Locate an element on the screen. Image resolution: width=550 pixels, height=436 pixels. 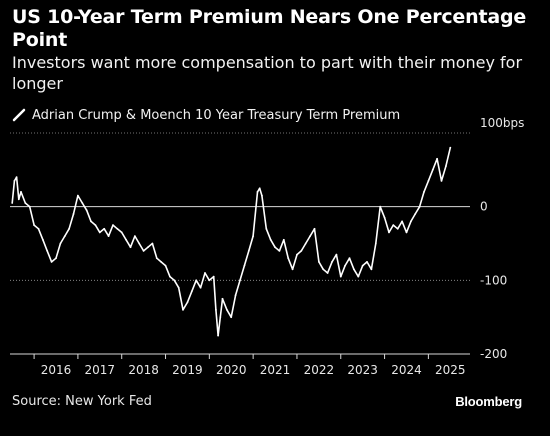
x-tick-label: 2021 is located at coordinates (275, 370).